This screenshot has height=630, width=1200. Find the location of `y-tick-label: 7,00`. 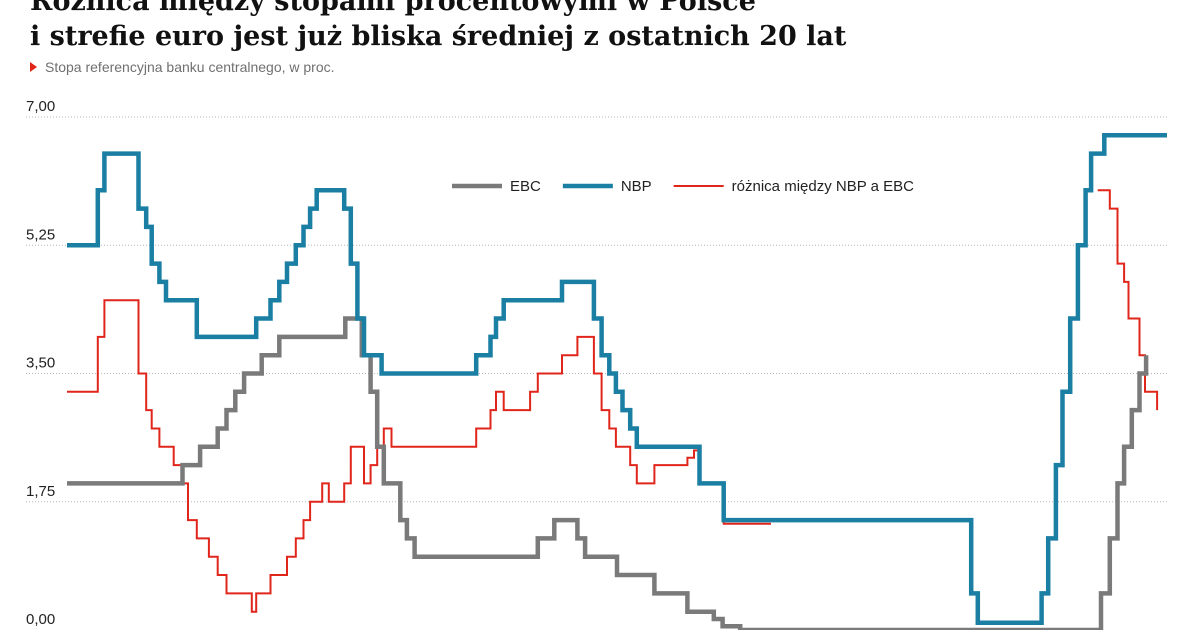

y-tick-label: 7,00 is located at coordinates (40, 106).